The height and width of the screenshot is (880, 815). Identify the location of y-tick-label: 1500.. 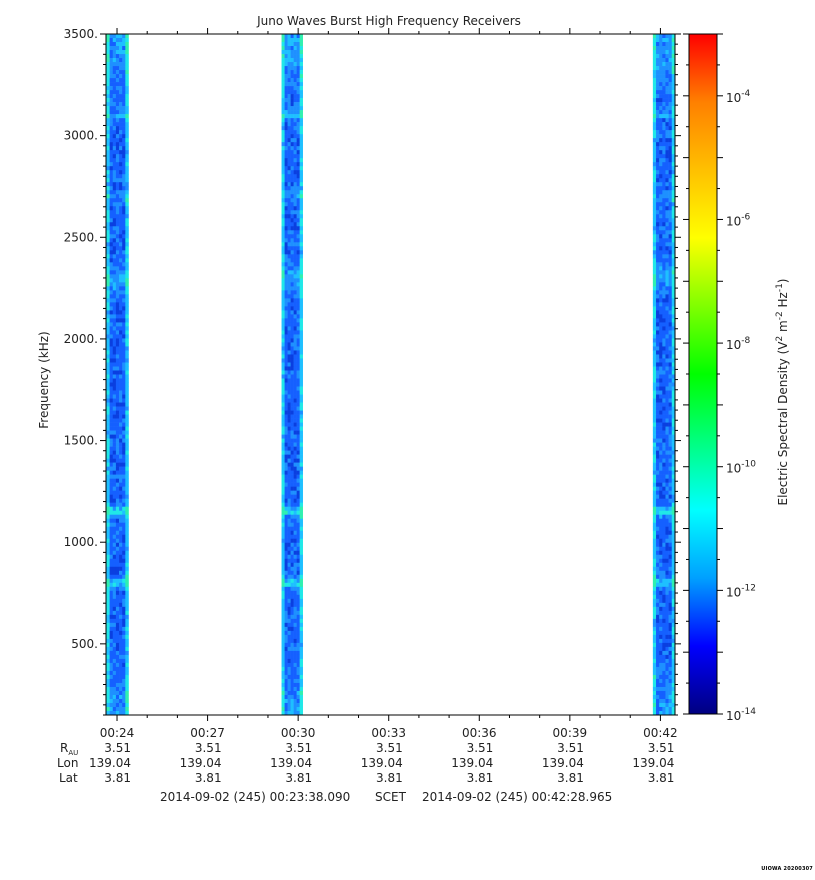
(81, 441).